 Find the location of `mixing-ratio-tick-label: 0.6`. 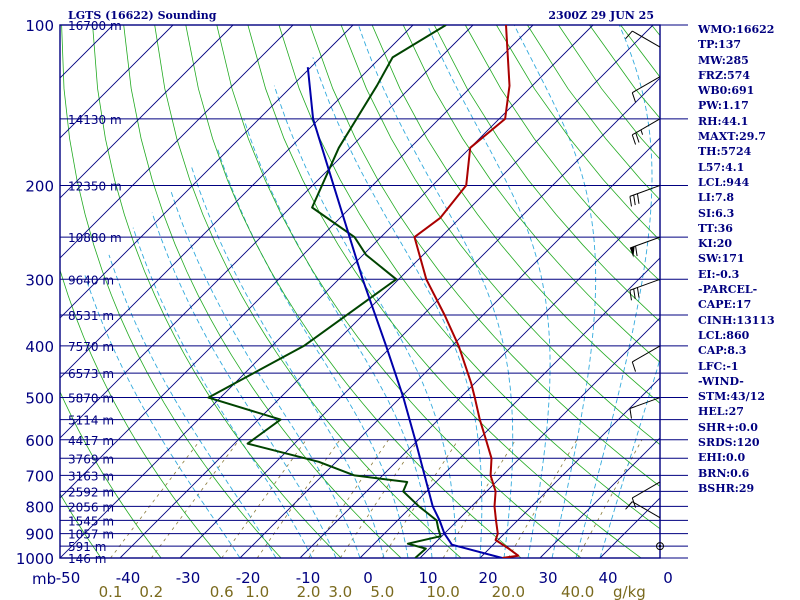

mixing-ratio-tick-label: 0.6 is located at coordinates (222, 591).